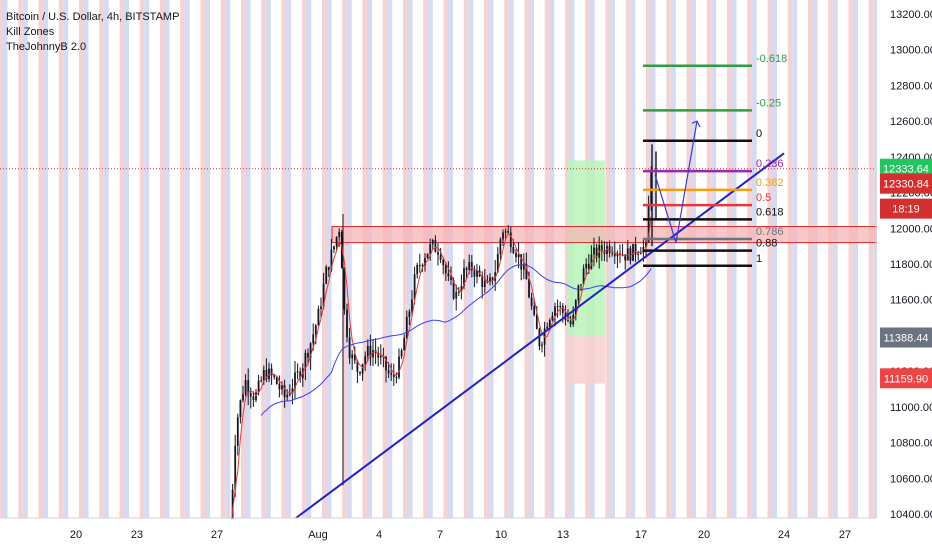  Describe the element at coordinates (770, 183) in the screenshot. I see `fib-level-label: 0.382` at that location.